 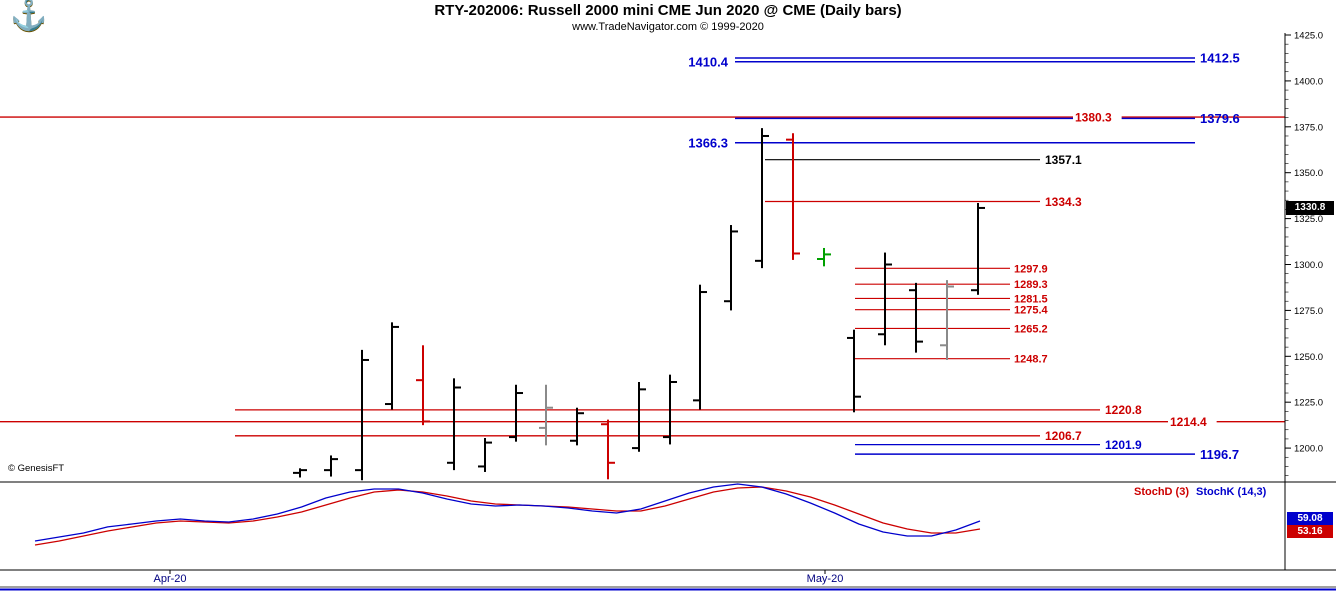 I want to click on axis-tick-label: 1200.0, so click(x=1308, y=449).